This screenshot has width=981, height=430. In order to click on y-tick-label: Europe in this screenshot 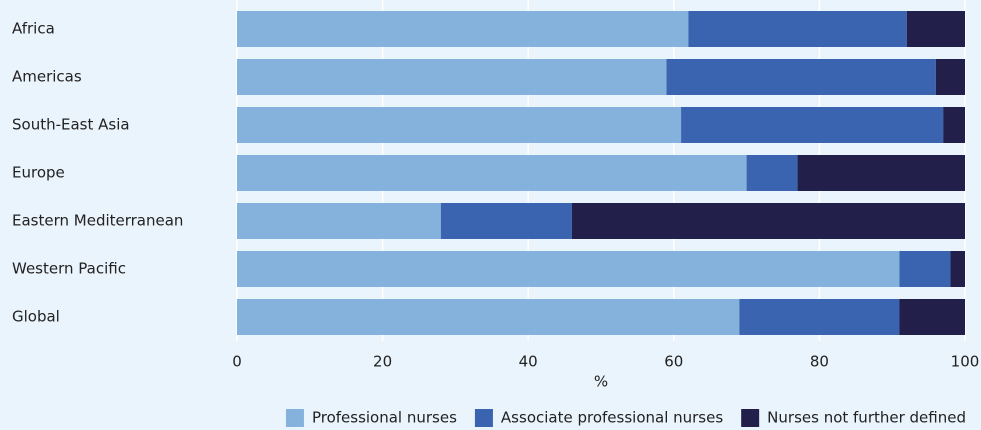, I will do `click(38, 173)`.